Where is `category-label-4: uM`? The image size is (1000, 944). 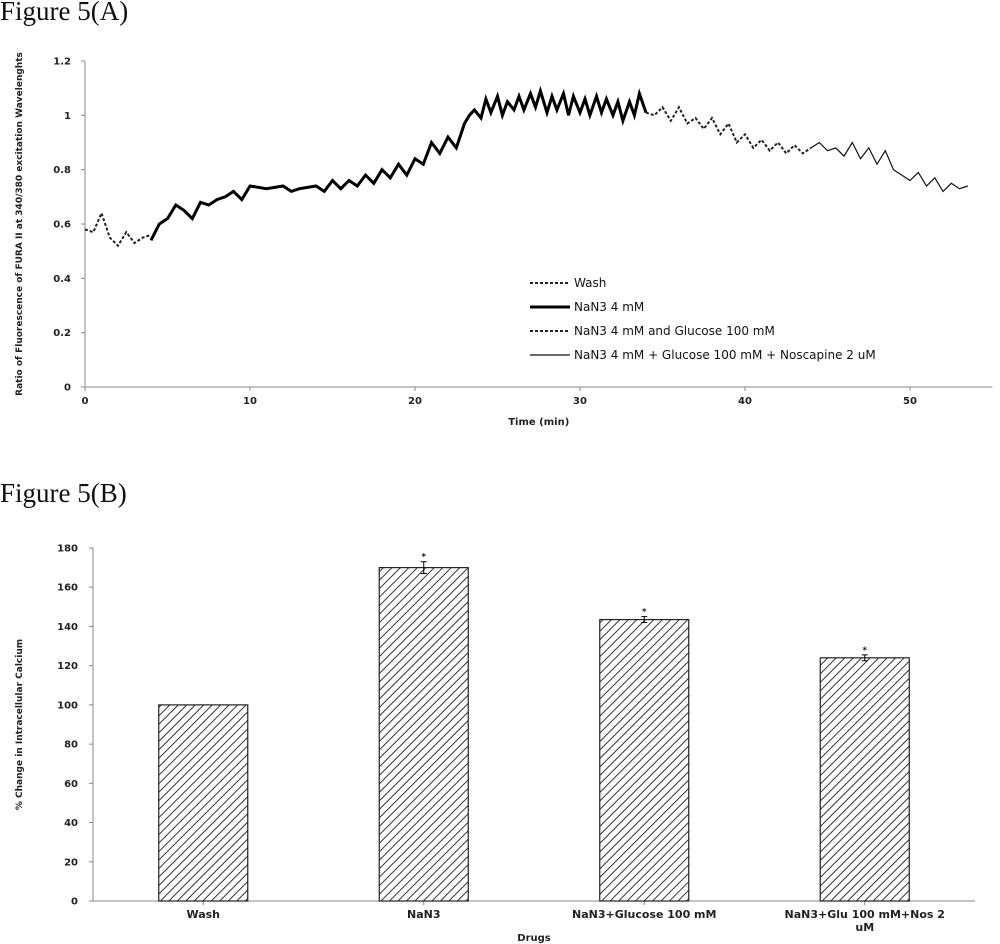
category-label-4: uM is located at coordinates (864, 927).